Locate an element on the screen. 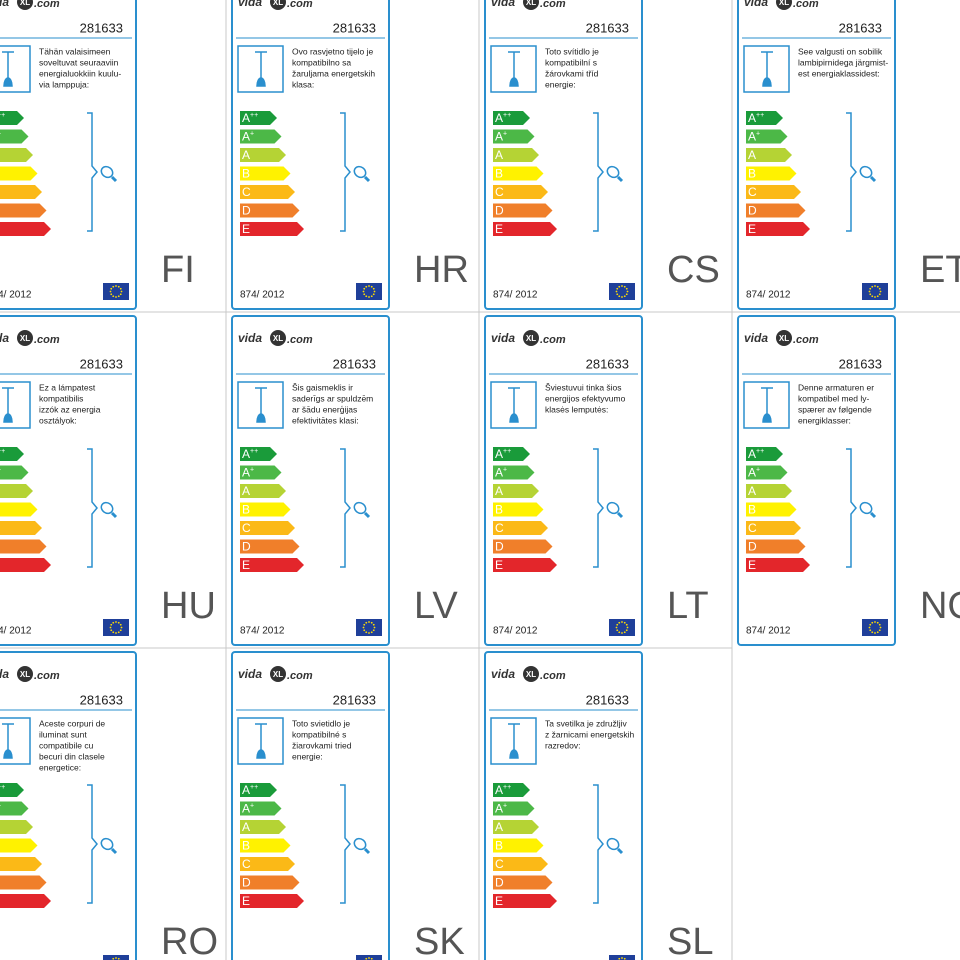 The height and width of the screenshot is (960, 960). energy-class-letter: D is located at coordinates (499, 883).